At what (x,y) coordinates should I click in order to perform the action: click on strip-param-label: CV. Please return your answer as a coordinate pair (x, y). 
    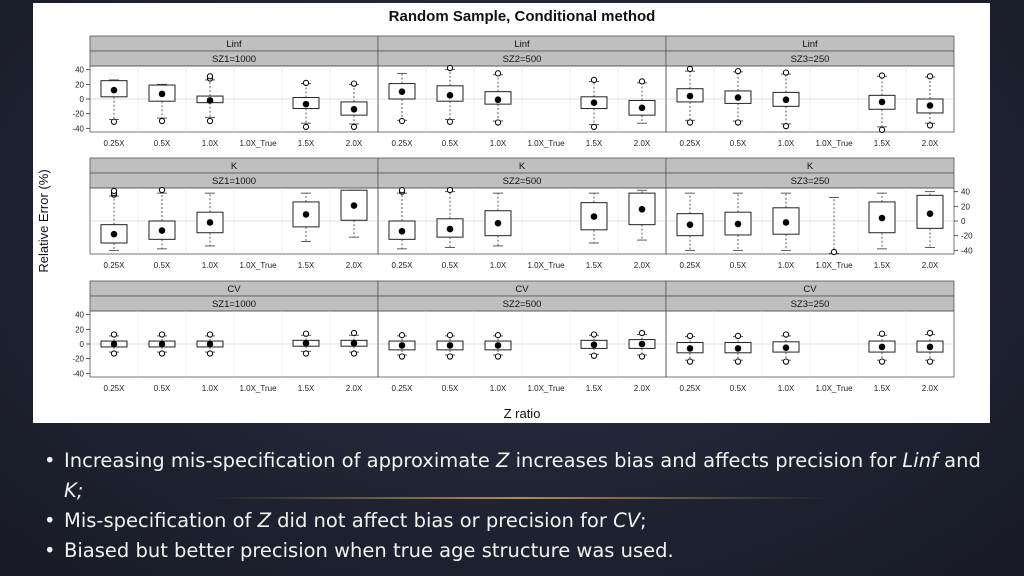
    Looking at the image, I should click on (234, 289).